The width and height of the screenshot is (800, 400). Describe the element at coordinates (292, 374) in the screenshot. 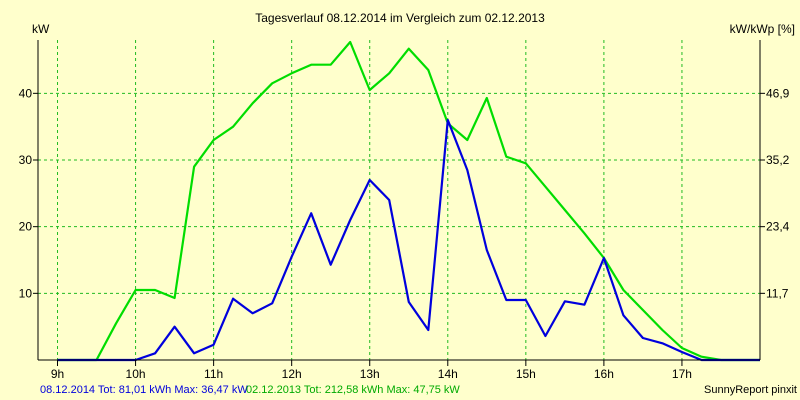

I see `x-tick-label: 12h` at that location.